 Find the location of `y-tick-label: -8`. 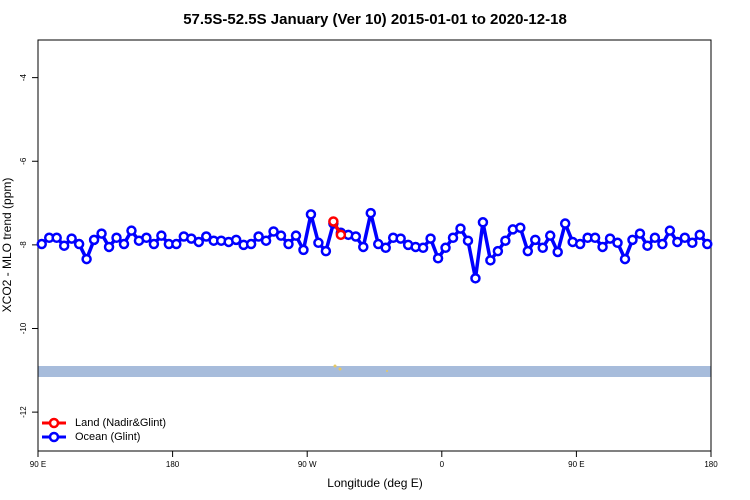

y-tick-label: -8 is located at coordinates (23, 245).